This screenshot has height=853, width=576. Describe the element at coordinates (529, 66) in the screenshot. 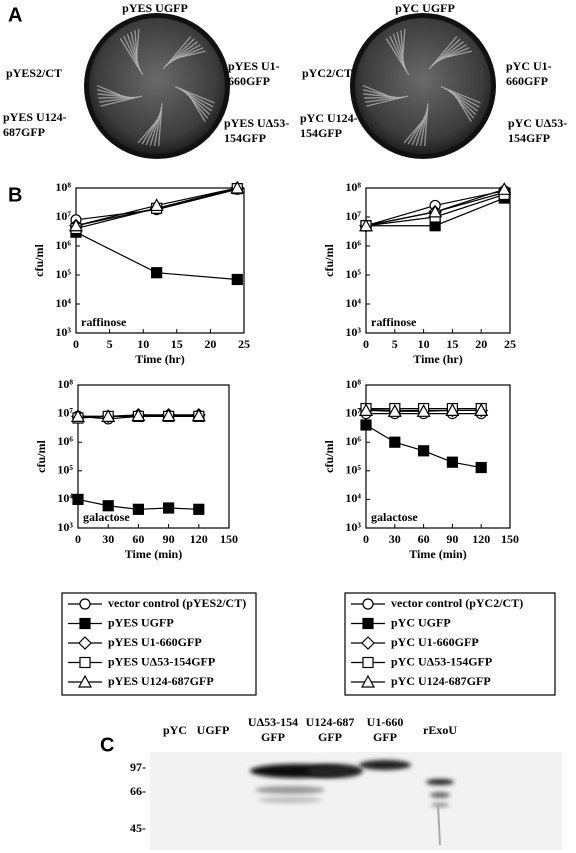

I see `plate-label: pYC U1-` at that location.